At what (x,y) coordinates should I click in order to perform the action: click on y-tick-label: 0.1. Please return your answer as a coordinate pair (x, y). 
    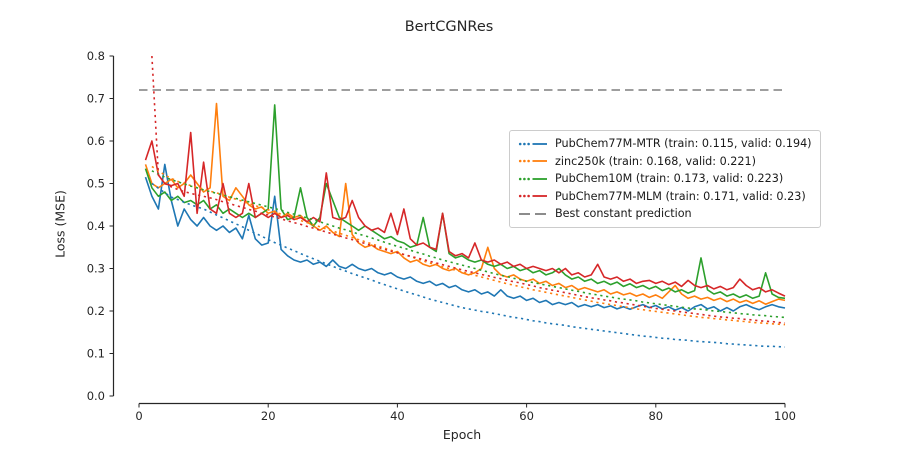
    Looking at the image, I should click on (96, 354).